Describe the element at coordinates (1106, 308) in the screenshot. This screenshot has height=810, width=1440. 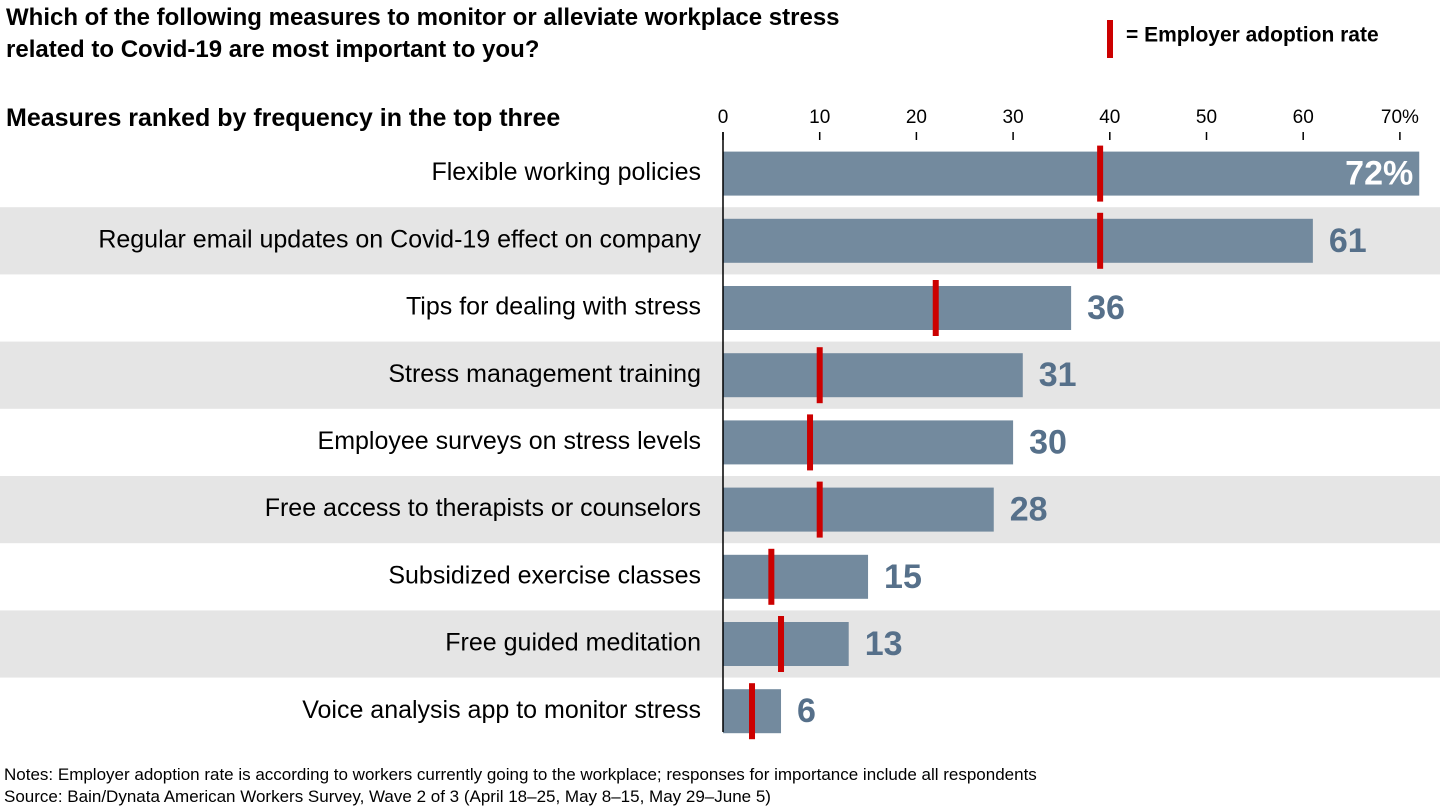
I see `value-label: 36` at that location.